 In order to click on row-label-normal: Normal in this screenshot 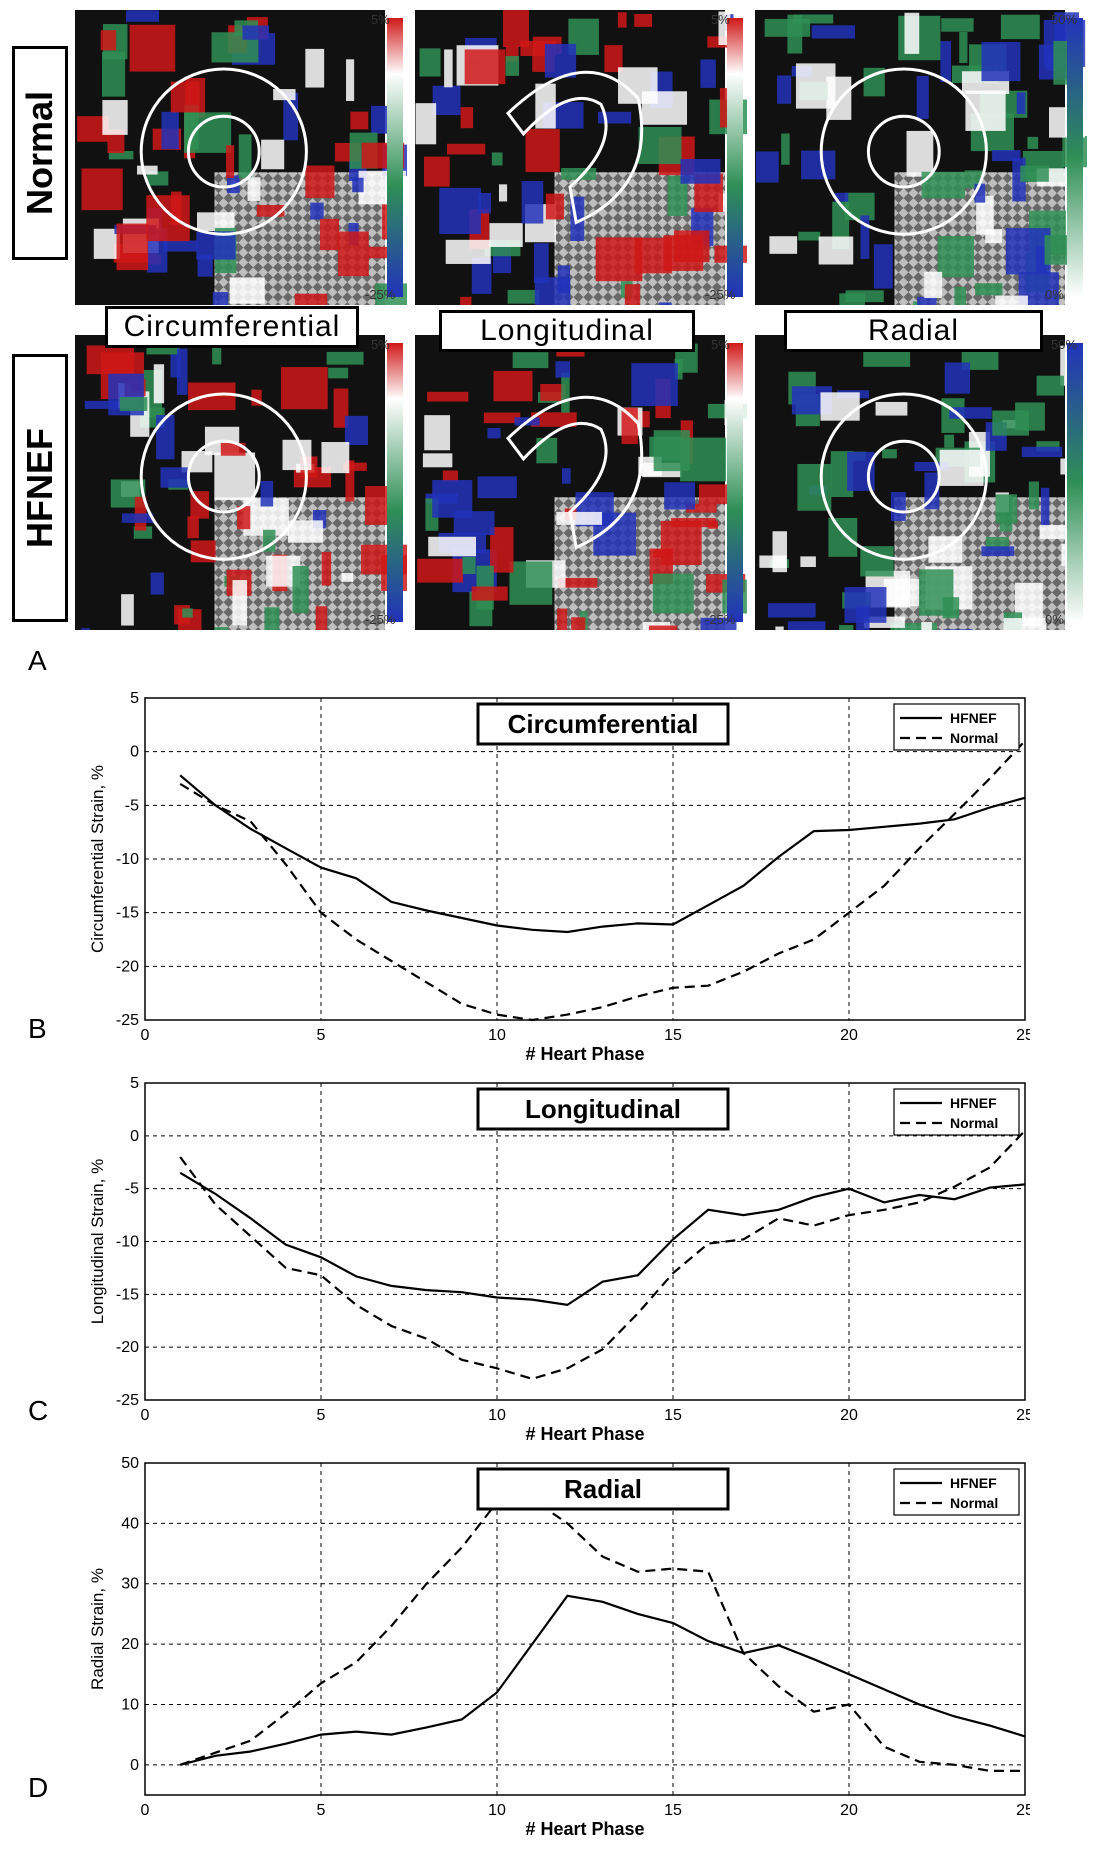, I will do `click(40, 153)`.